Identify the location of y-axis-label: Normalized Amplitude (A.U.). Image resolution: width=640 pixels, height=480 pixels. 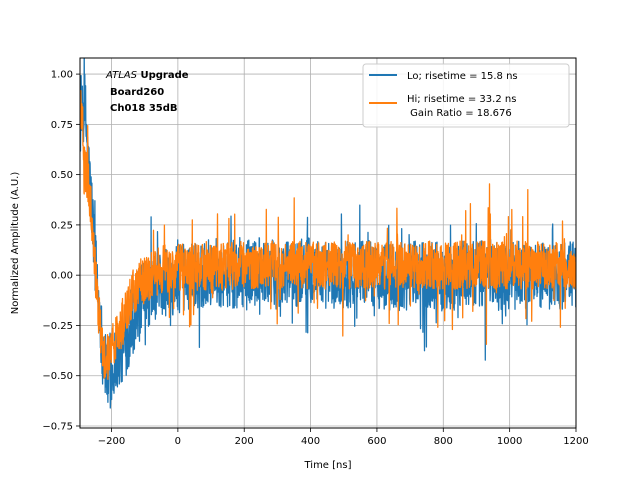
(15, 243).